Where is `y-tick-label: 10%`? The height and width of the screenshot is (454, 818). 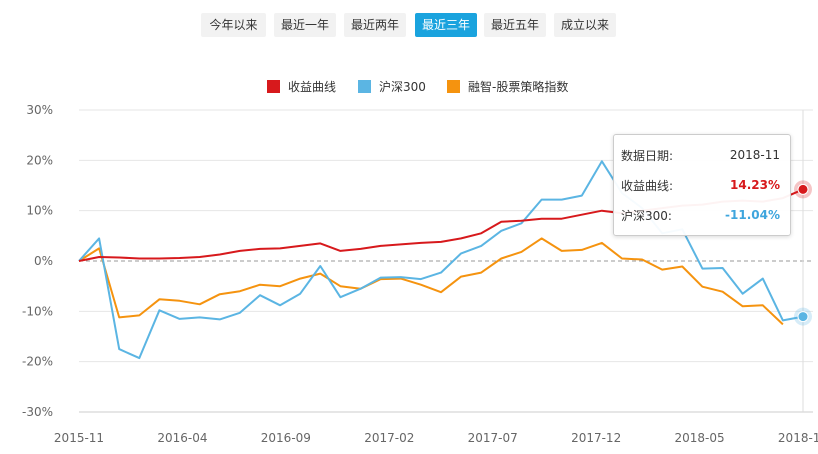
y-tick-label: 10% is located at coordinates (39, 211).